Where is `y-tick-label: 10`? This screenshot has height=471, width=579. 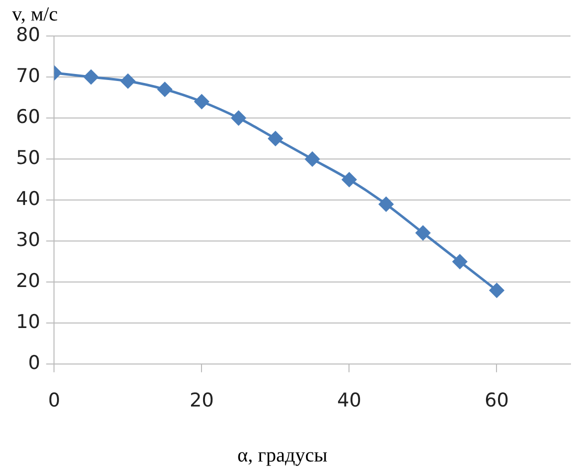 y-tick-label: 10 is located at coordinates (28, 322).